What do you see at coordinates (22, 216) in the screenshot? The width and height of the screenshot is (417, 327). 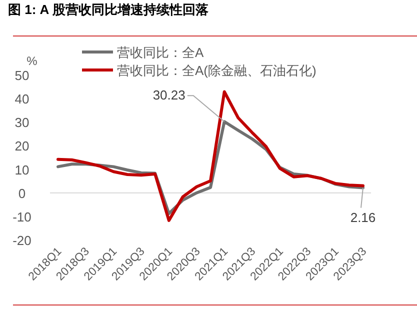 I see `y-tick-label: -10` at bounding box center [22, 216].